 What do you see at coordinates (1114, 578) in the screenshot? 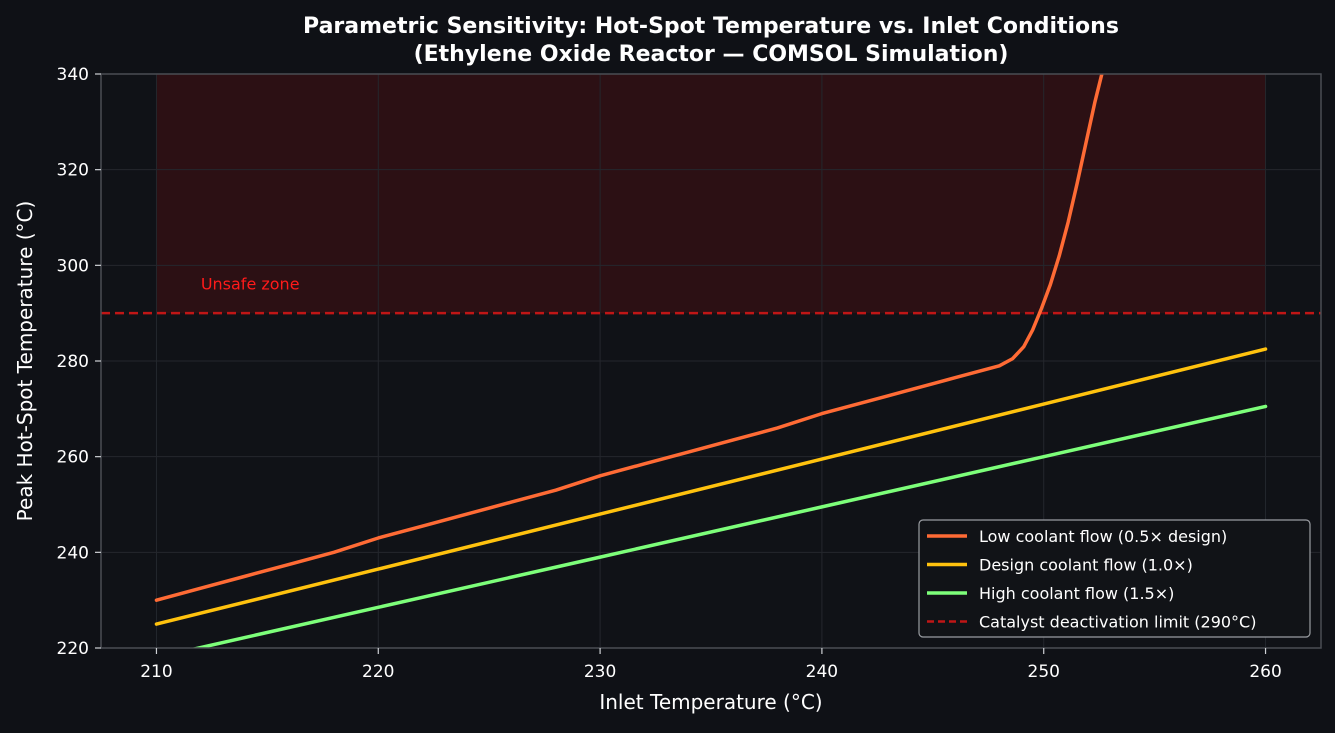
I see `legend-box` at bounding box center [1114, 578].